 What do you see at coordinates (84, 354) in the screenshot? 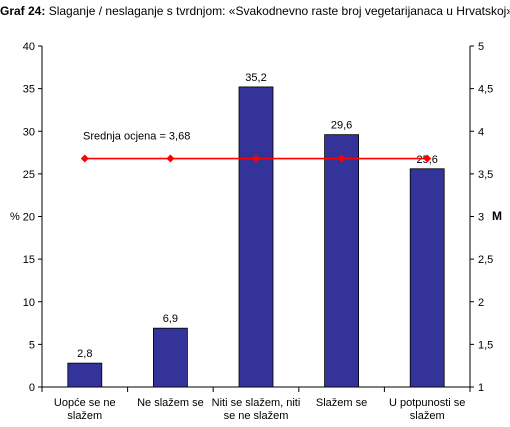
I see `bar-value-label: 2,8` at bounding box center [84, 354].